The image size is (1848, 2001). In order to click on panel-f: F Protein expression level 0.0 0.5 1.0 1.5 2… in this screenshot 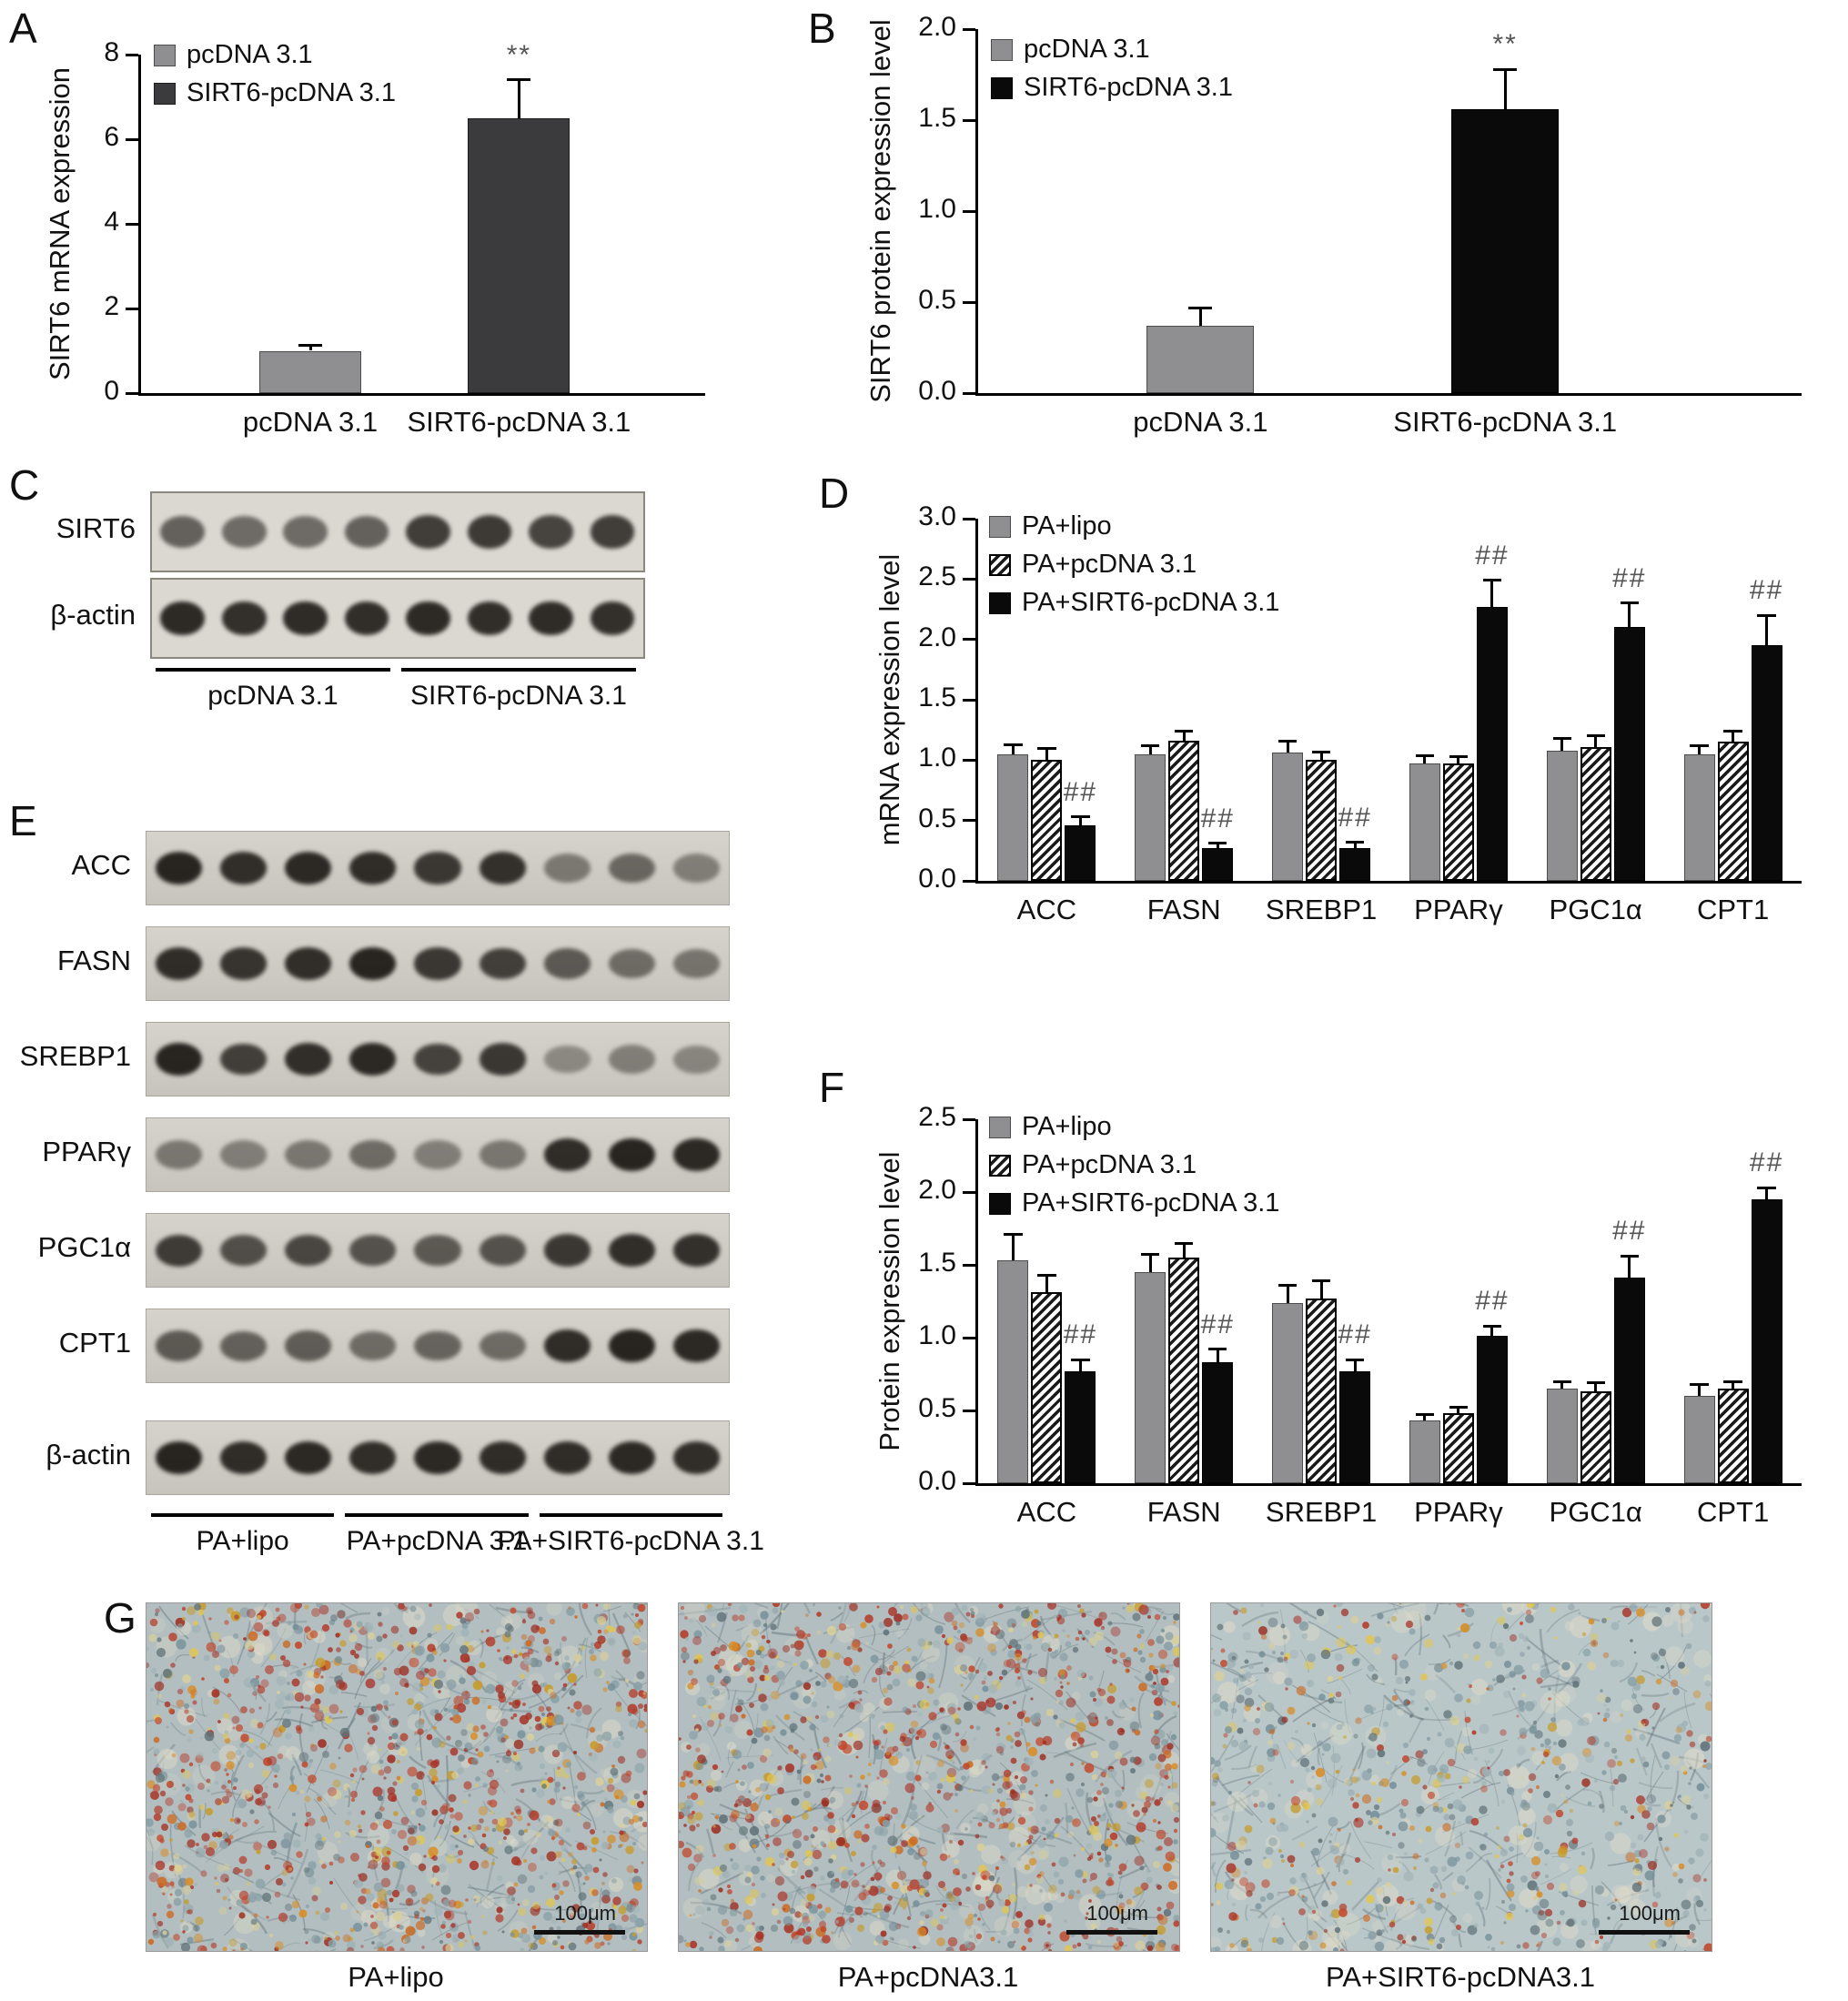, I will do `click(1315, 1301)`.